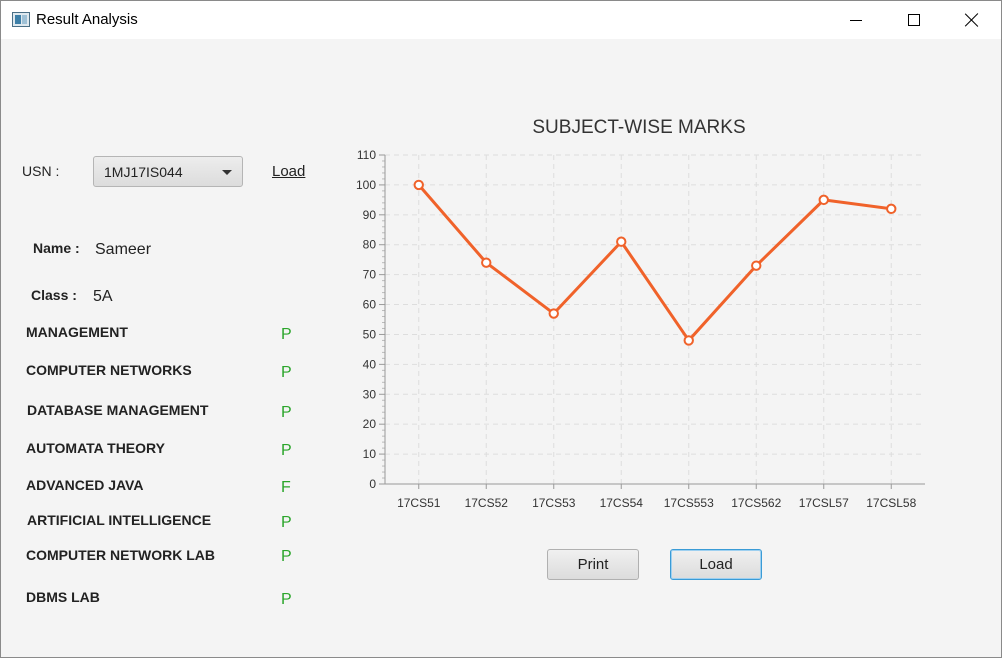  I want to click on y-tick-label: 20, so click(370, 424).